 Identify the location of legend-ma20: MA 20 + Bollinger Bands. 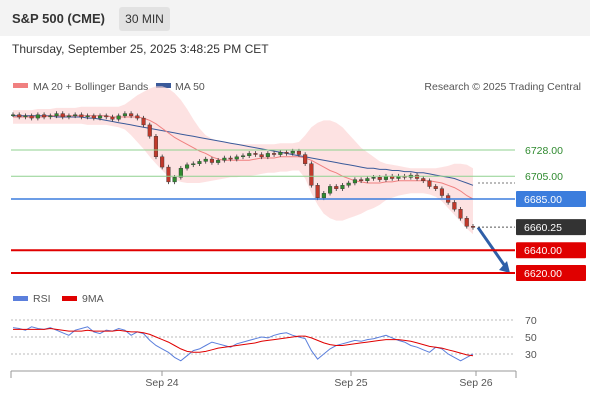
(90, 87).